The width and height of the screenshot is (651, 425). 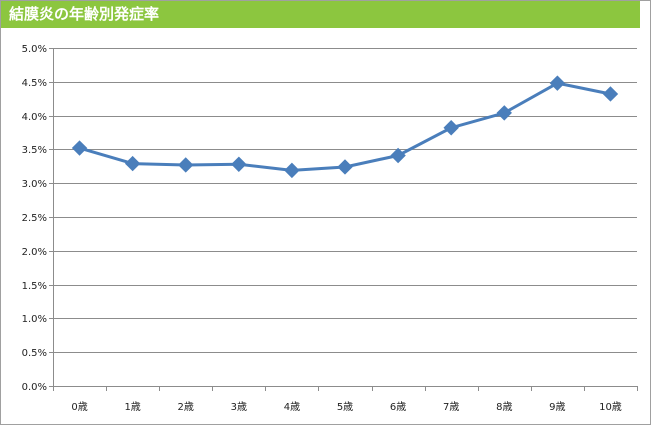 I want to click on x-tick-label: 2歳, so click(x=186, y=407).